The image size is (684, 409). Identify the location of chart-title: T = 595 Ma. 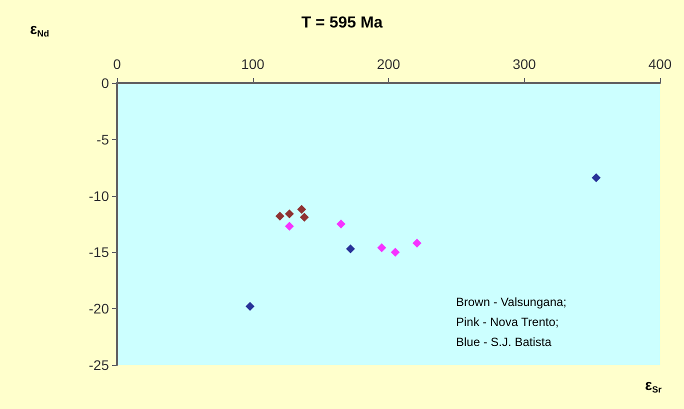
(342, 23).